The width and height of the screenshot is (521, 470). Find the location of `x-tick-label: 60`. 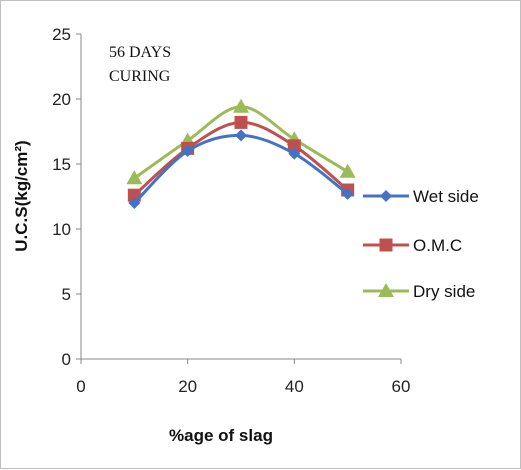

x-tick-label: 60 is located at coordinates (401, 386).